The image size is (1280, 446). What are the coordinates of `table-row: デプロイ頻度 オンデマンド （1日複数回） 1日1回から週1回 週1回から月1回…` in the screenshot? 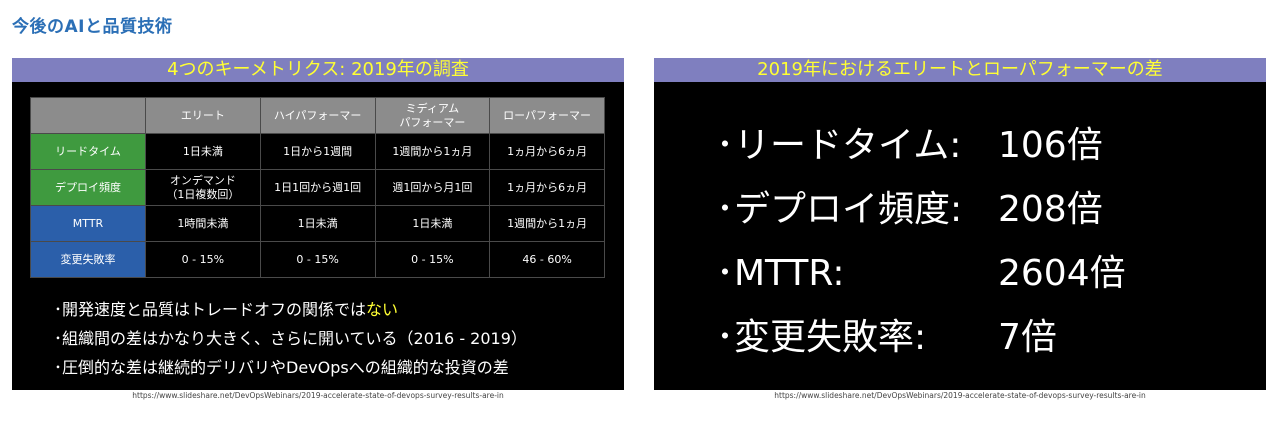 It's located at (317, 187).